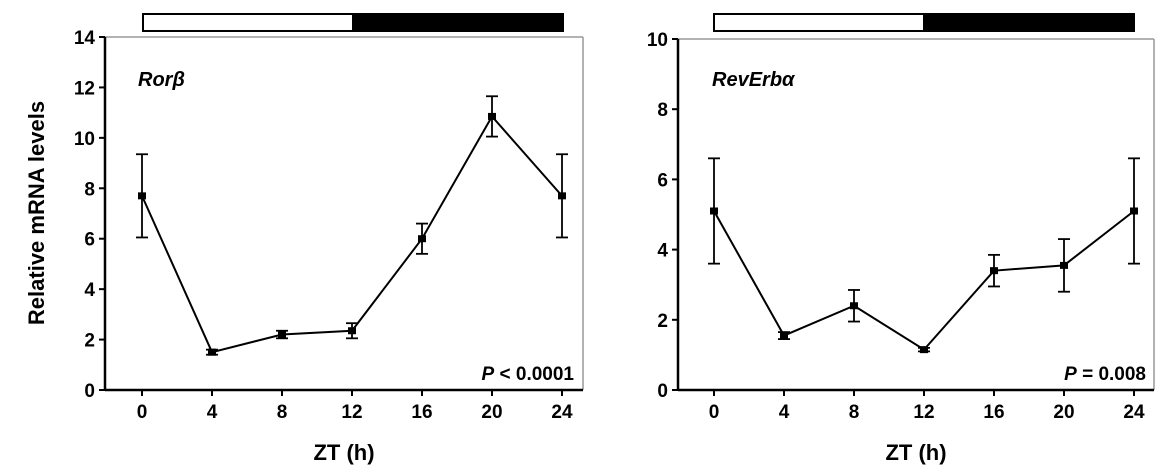 The width and height of the screenshot is (1164, 468). I want to click on p-value-annotation: P < 0.0001, so click(528, 374).